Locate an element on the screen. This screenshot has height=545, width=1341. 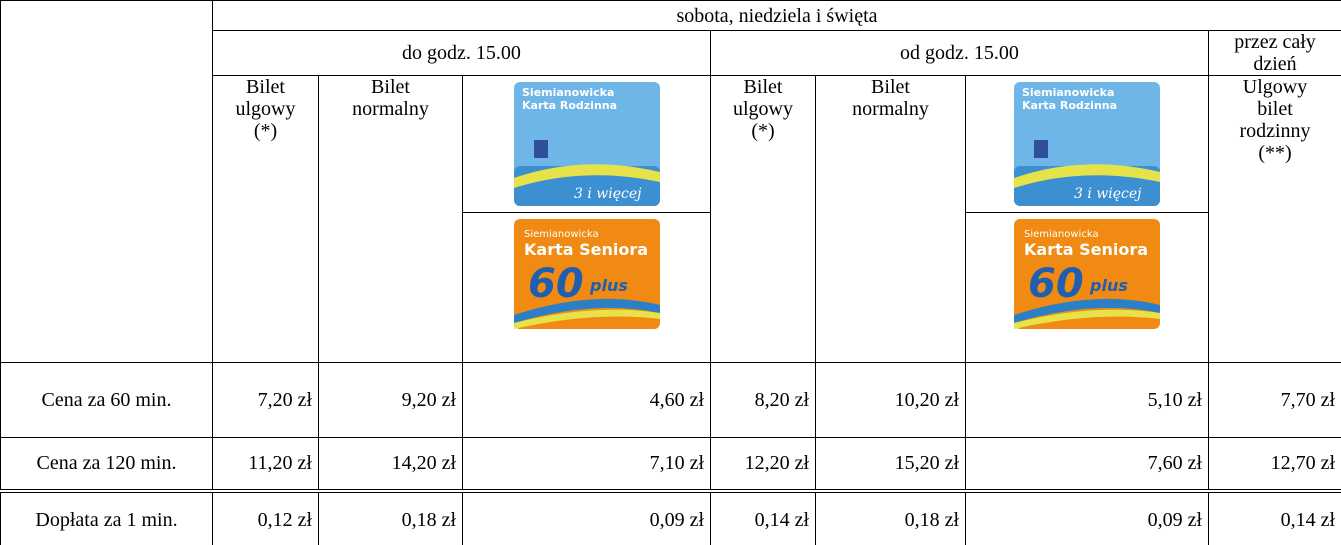
price-cell: 8,20 zł is located at coordinates (763, 400).